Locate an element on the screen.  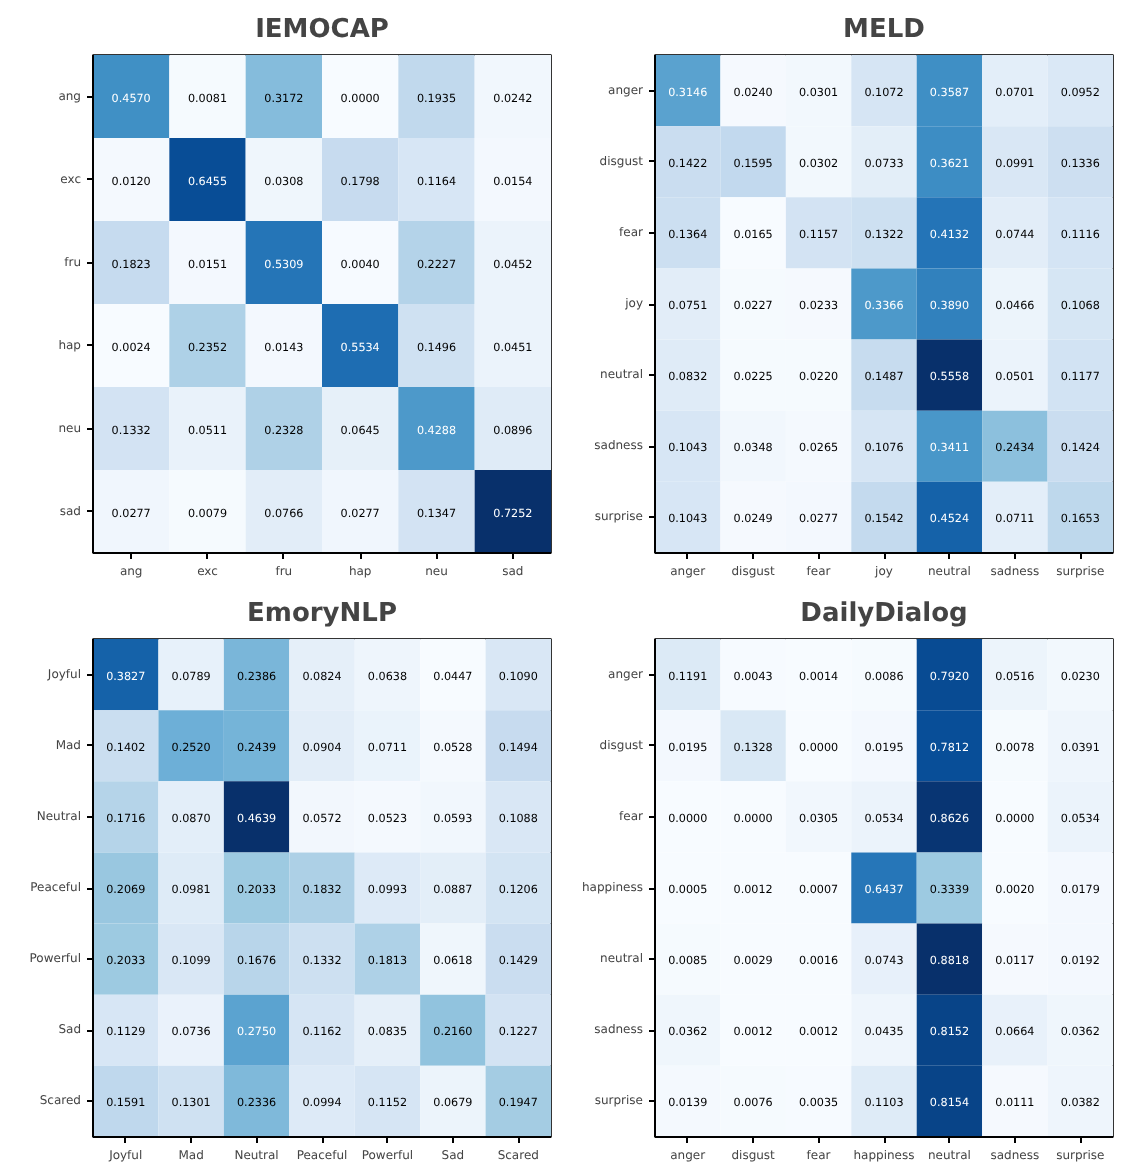
chart-title: DailyDialog is located at coordinates (884, 614).